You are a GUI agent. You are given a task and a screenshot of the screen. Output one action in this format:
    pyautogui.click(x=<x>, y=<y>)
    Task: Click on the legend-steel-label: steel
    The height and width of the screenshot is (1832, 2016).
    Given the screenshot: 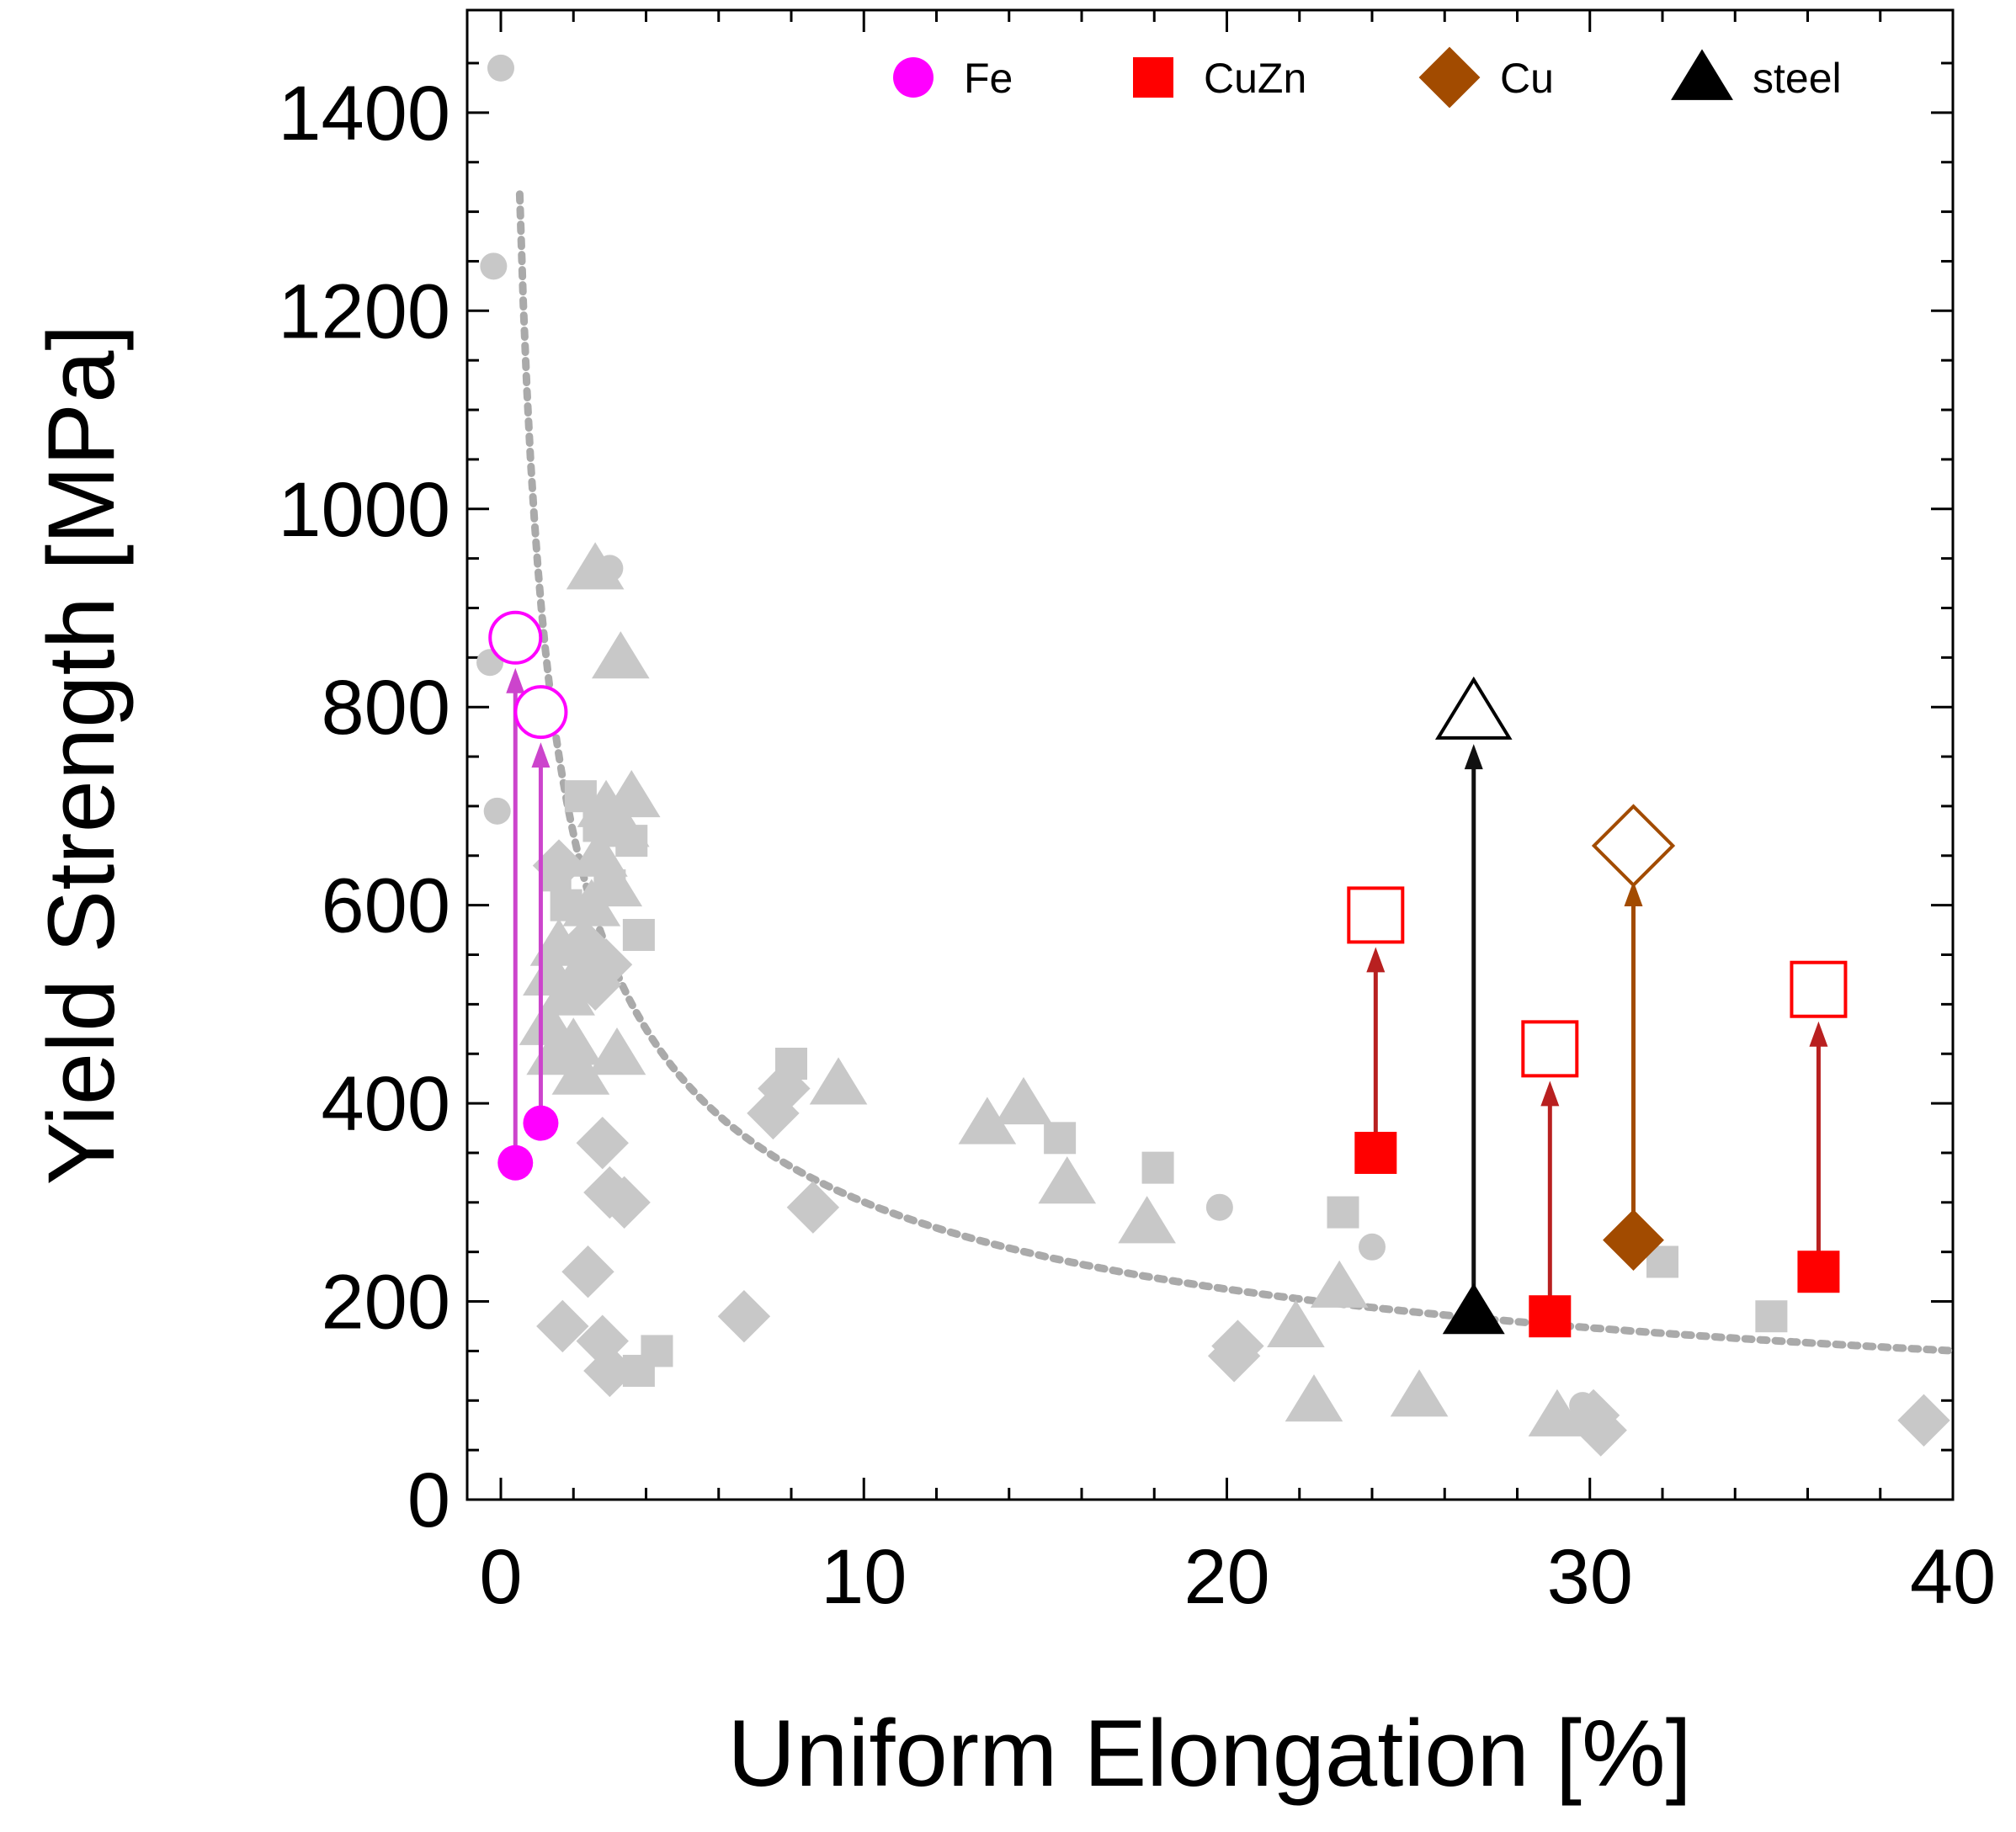 What is the action you would take?
    pyautogui.click(x=1797, y=79)
    